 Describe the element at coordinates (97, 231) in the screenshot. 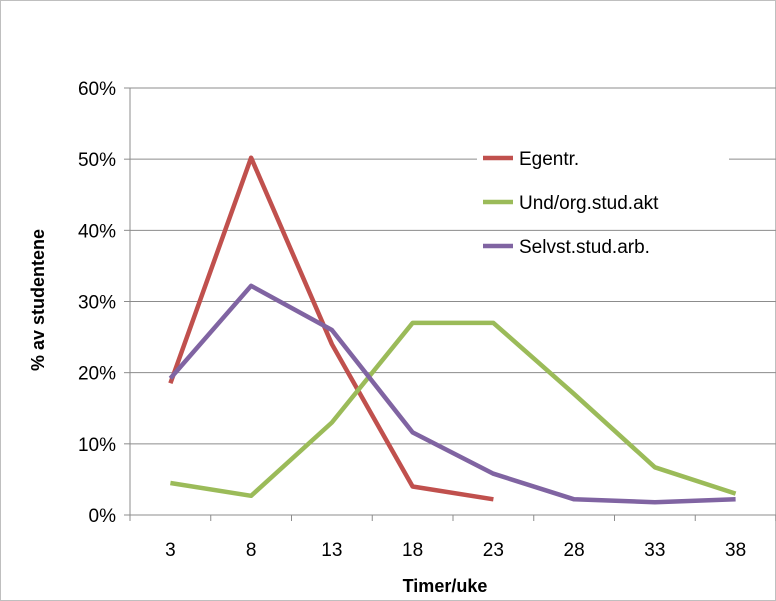

I see `y-tick-label: 40%` at that location.